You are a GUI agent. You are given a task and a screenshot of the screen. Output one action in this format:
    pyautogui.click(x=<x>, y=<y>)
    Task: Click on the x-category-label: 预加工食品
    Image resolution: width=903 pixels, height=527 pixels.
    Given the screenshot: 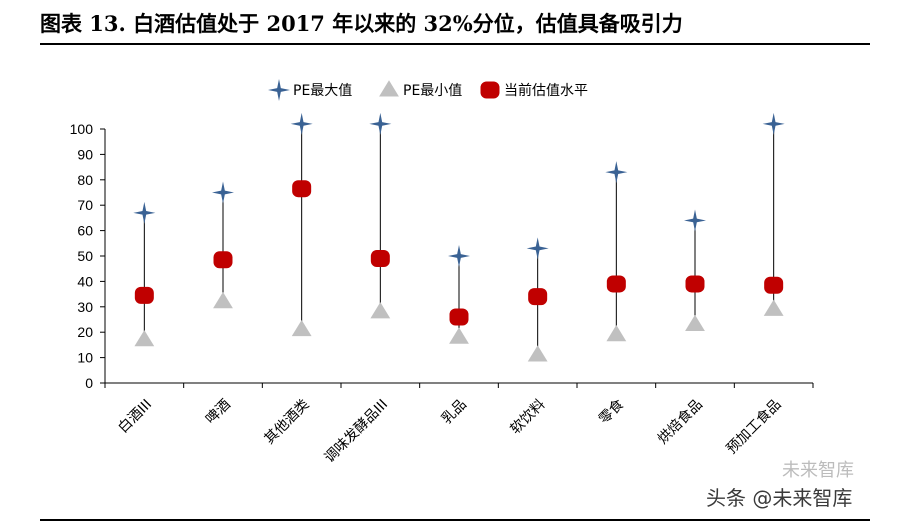 What is the action you would take?
    pyautogui.click(x=754, y=427)
    